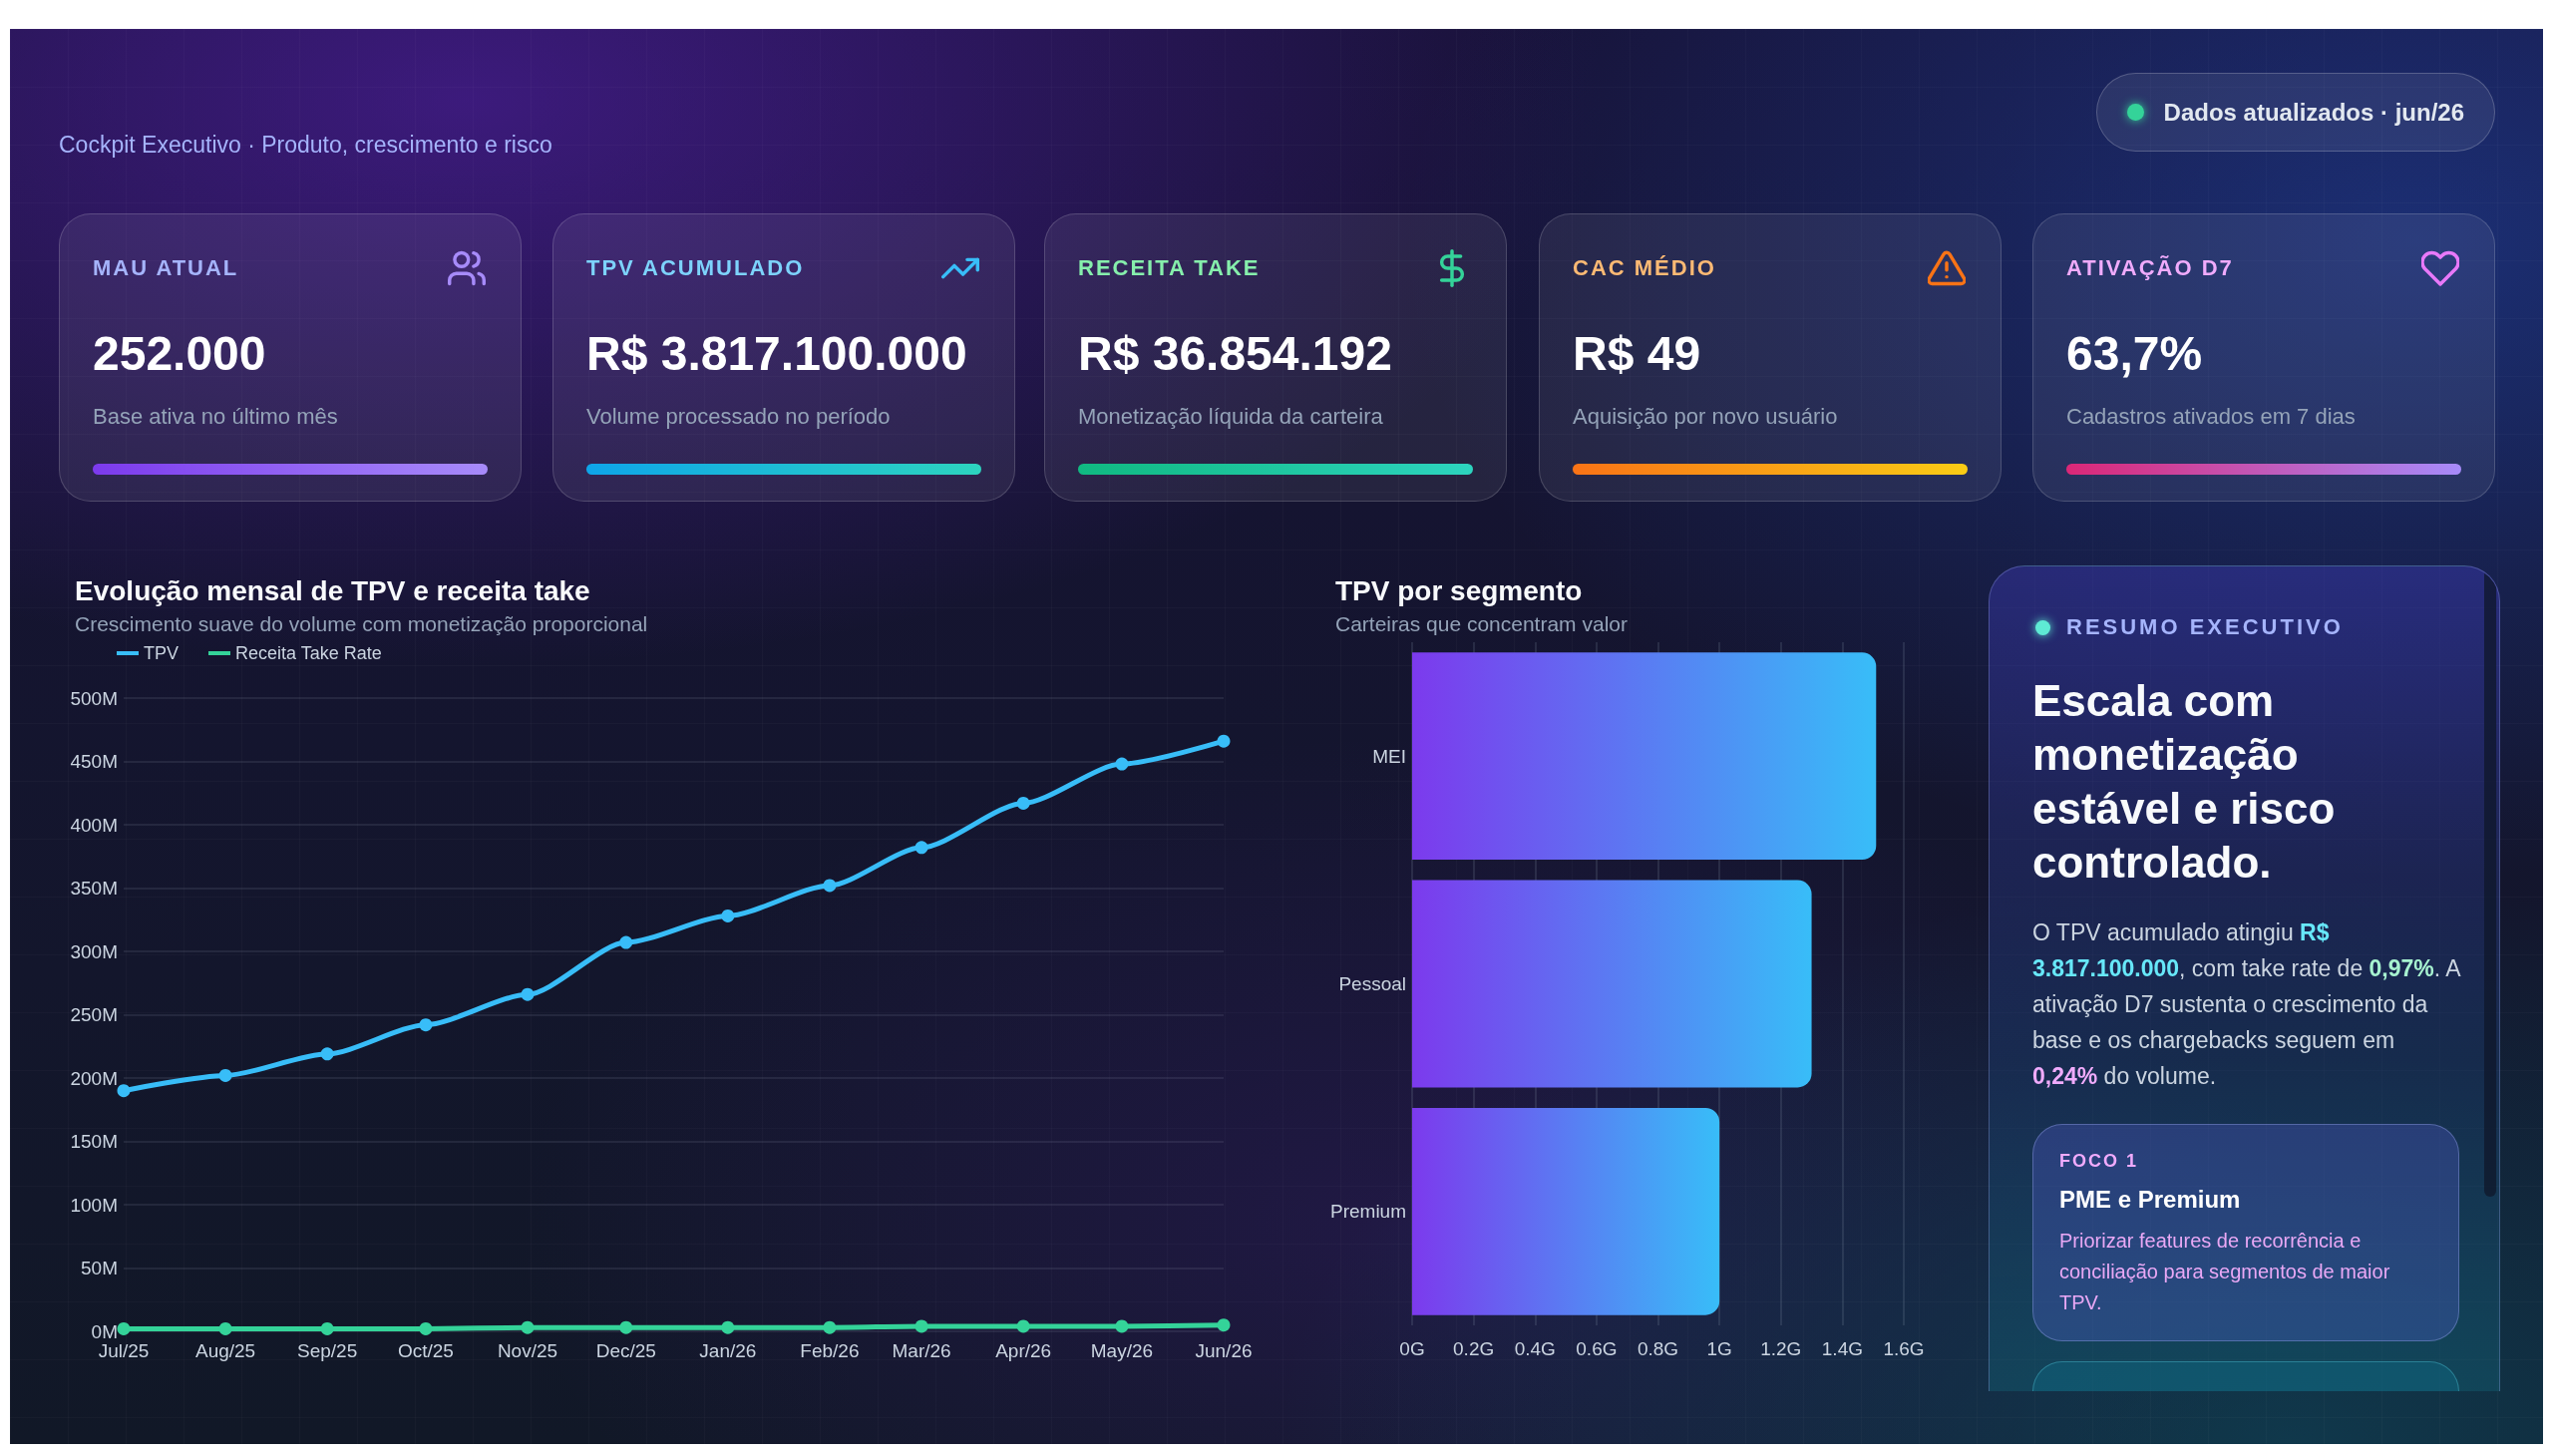  Describe the element at coordinates (94, 825) in the screenshot. I see `y-tick-label: 400M` at that location.